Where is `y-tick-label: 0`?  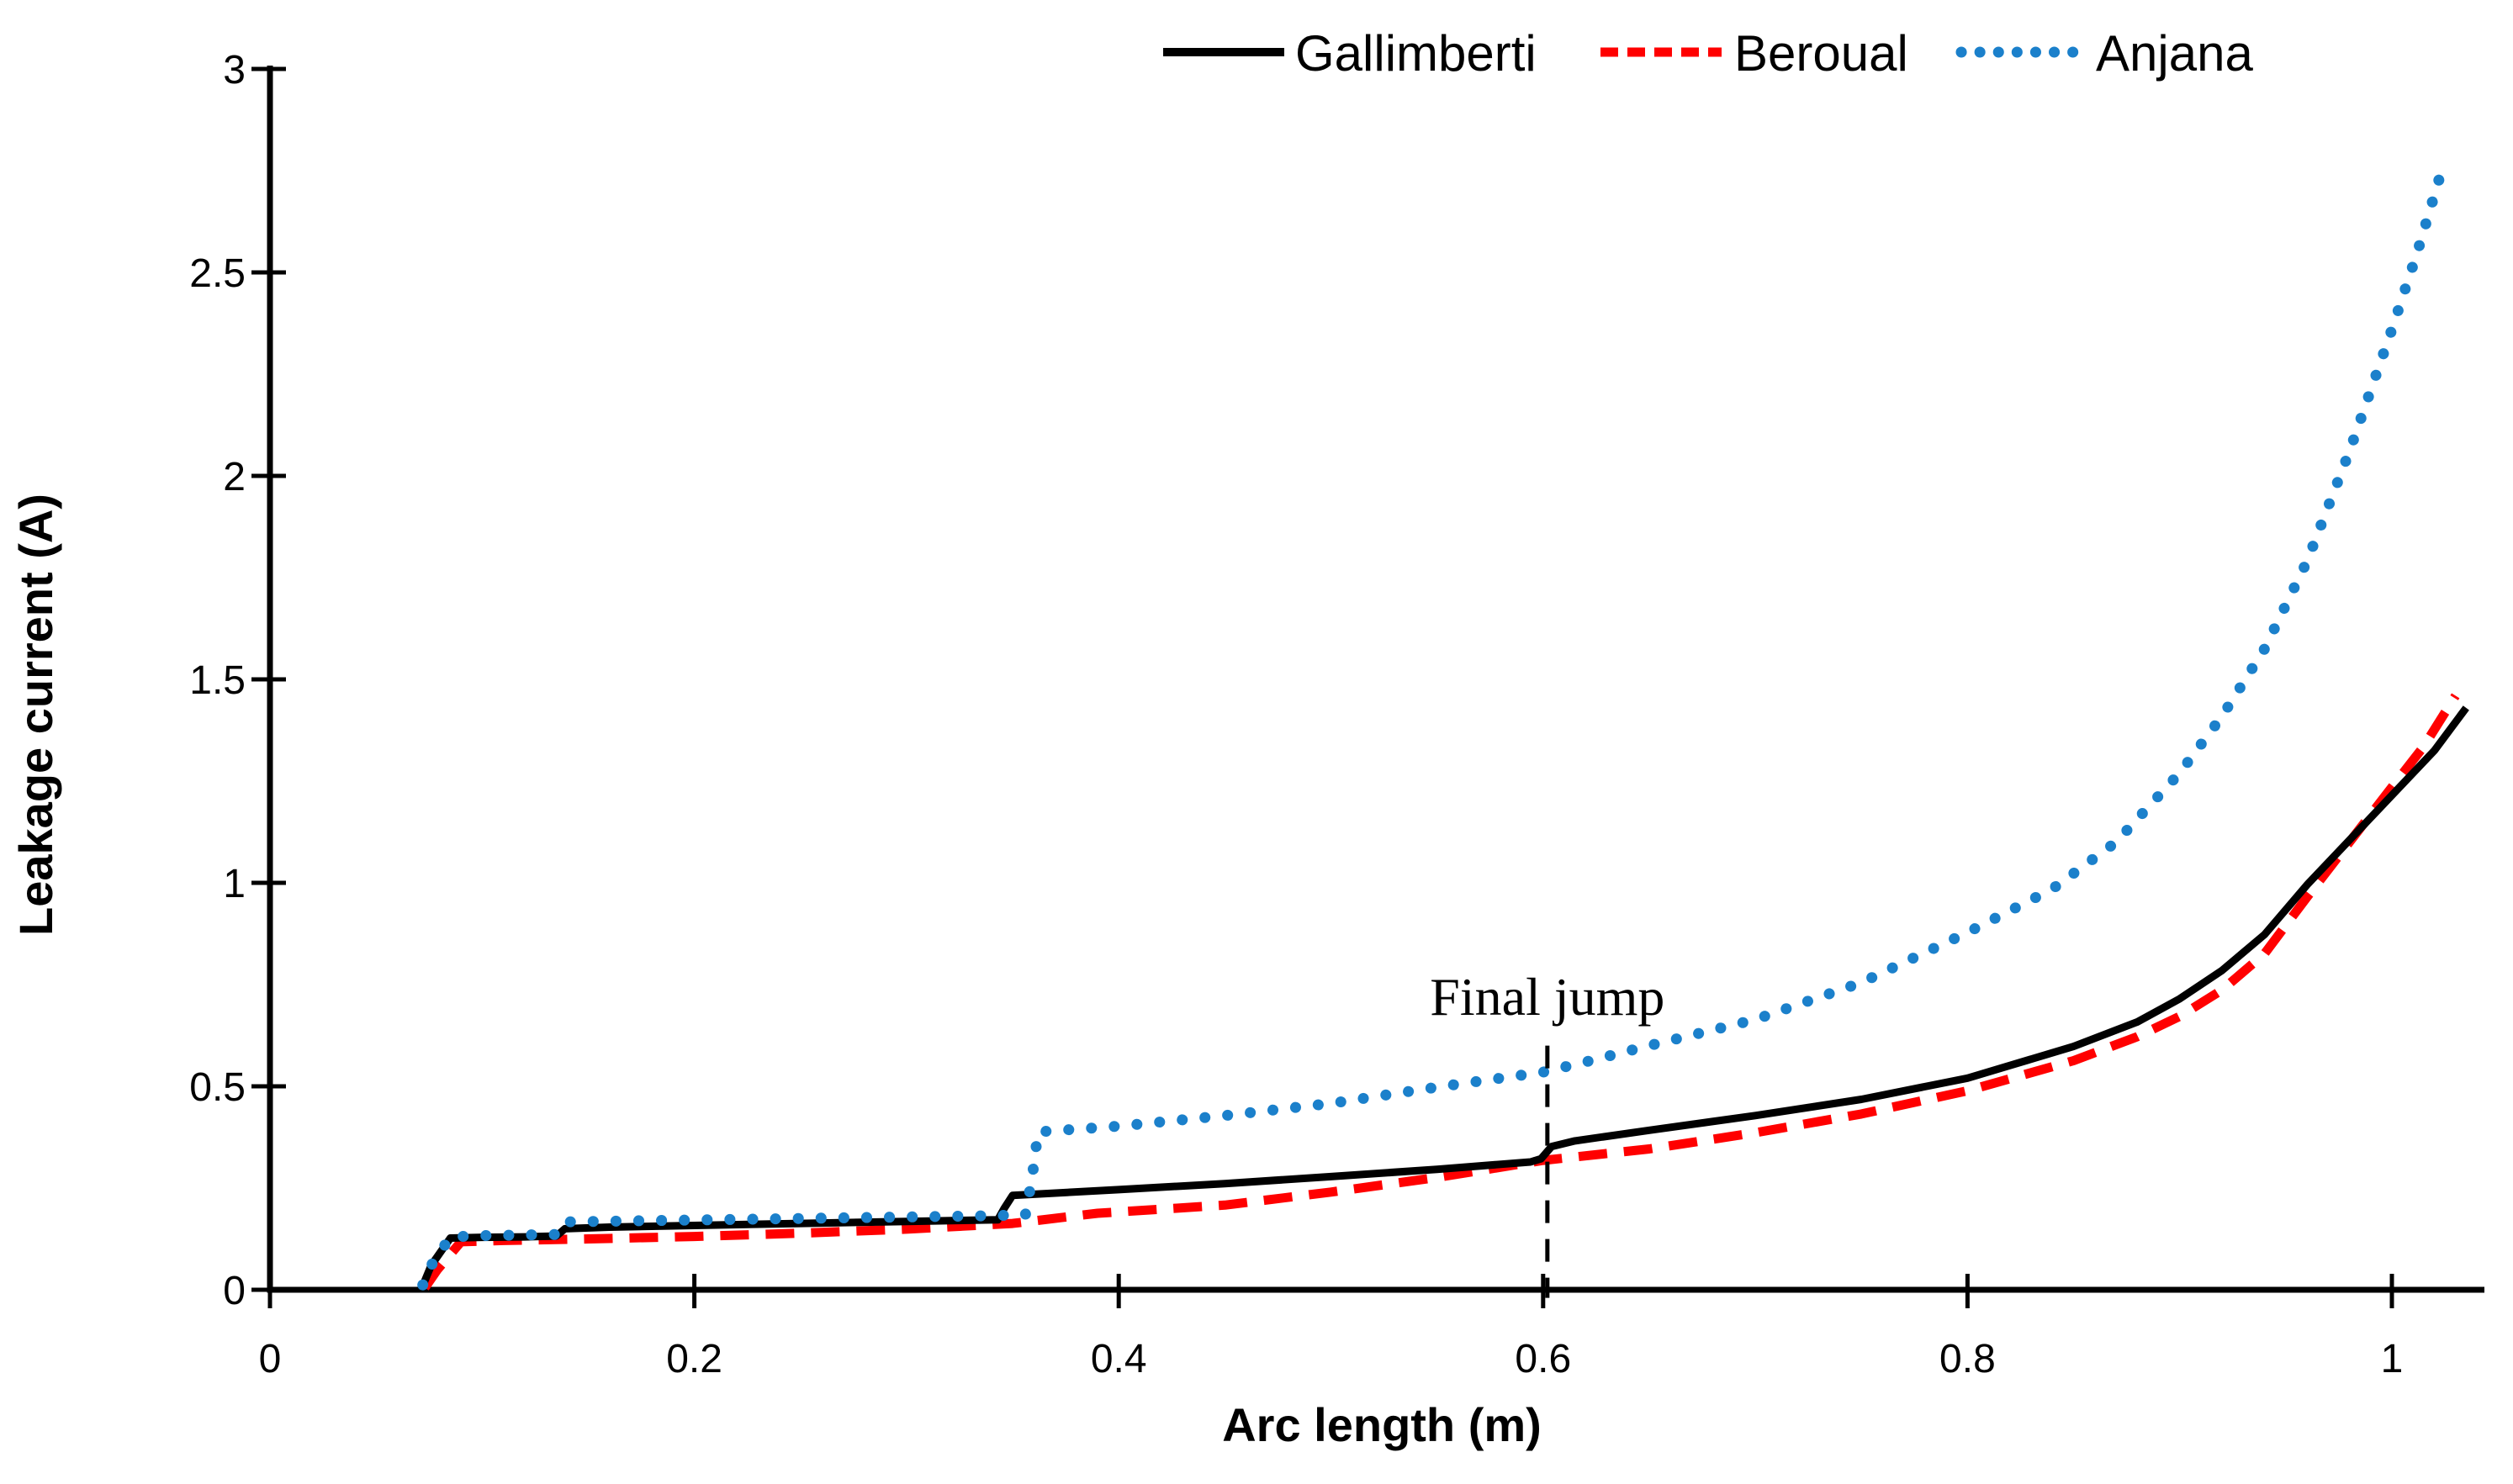 y-tick-label: 0 is located at coordinates (234, 1291).